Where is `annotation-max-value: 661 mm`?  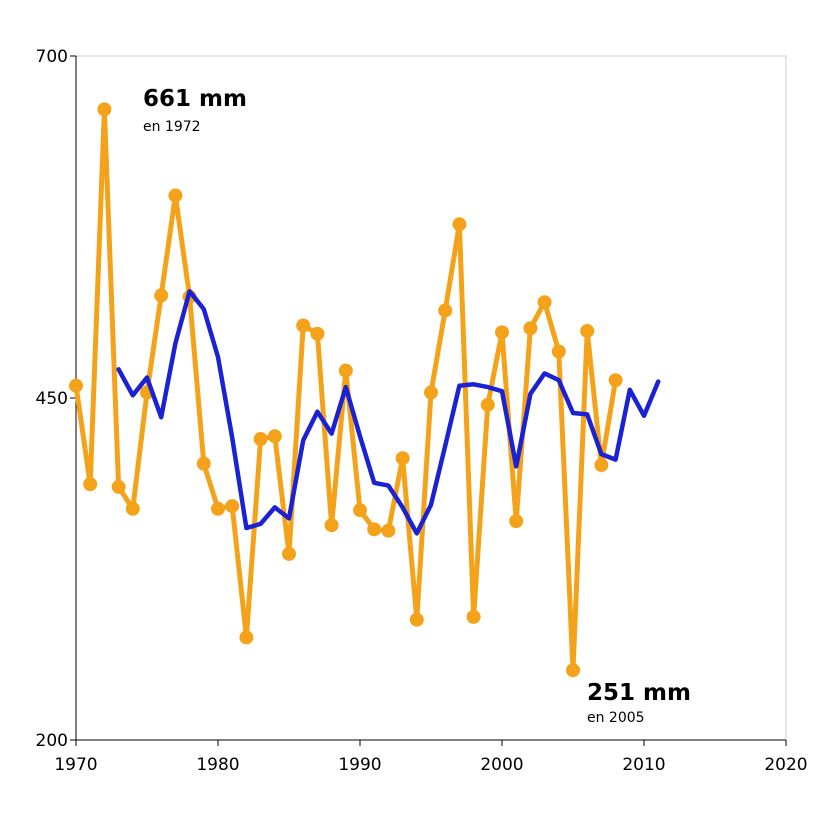 annotation-max-value: 661 mm is located at coordinates (195, 99).